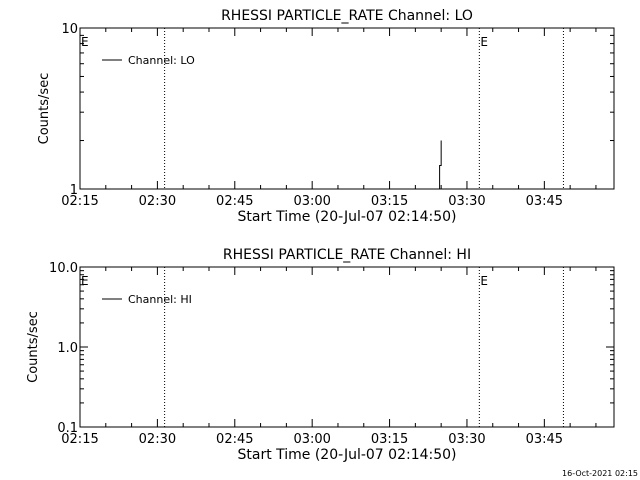 This screenshot has width=640, height=480. Describe the element at coordinates (69, 29) in the screenshot. I see `y-tick-label: 10` at that location.